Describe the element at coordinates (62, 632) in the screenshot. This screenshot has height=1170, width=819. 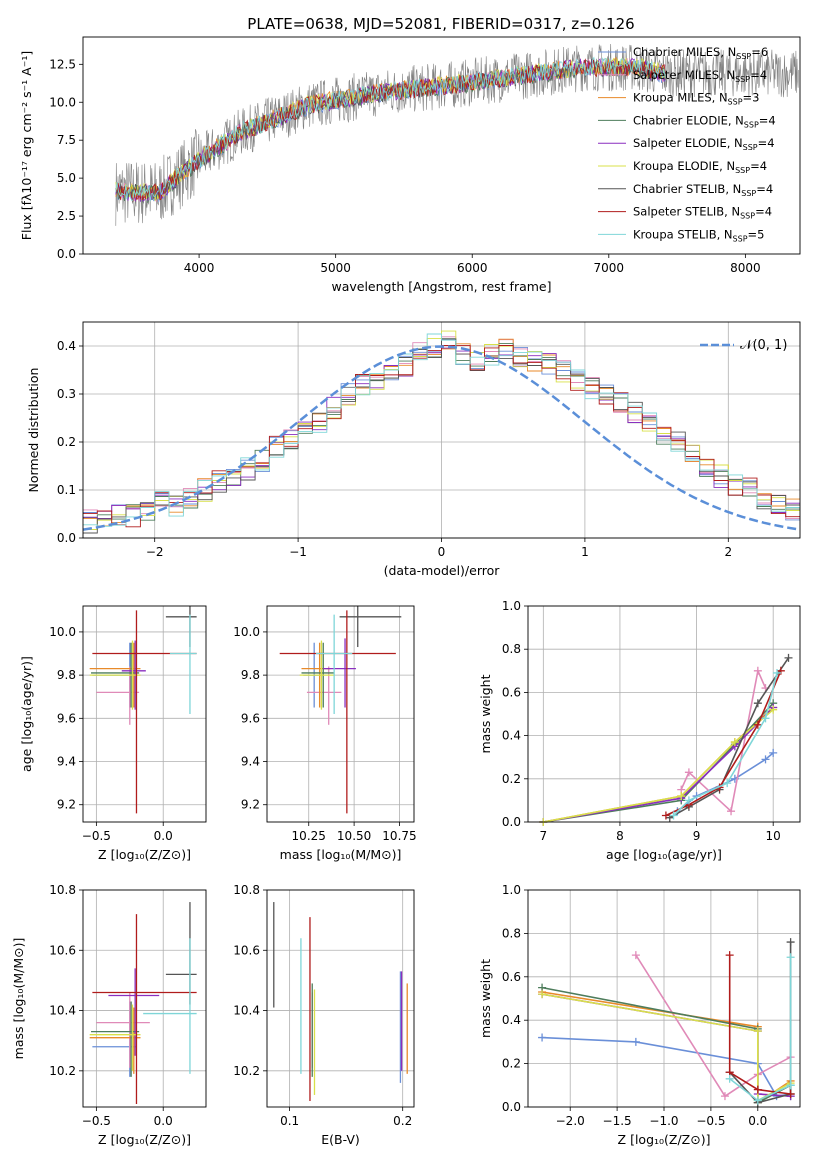
I see `y-tick-label: 10.0` at that location.